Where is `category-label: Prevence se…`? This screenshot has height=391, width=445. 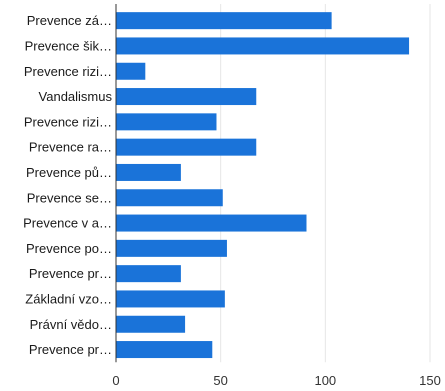
category-label: Prevence se… is located at coordinates (69, 197).